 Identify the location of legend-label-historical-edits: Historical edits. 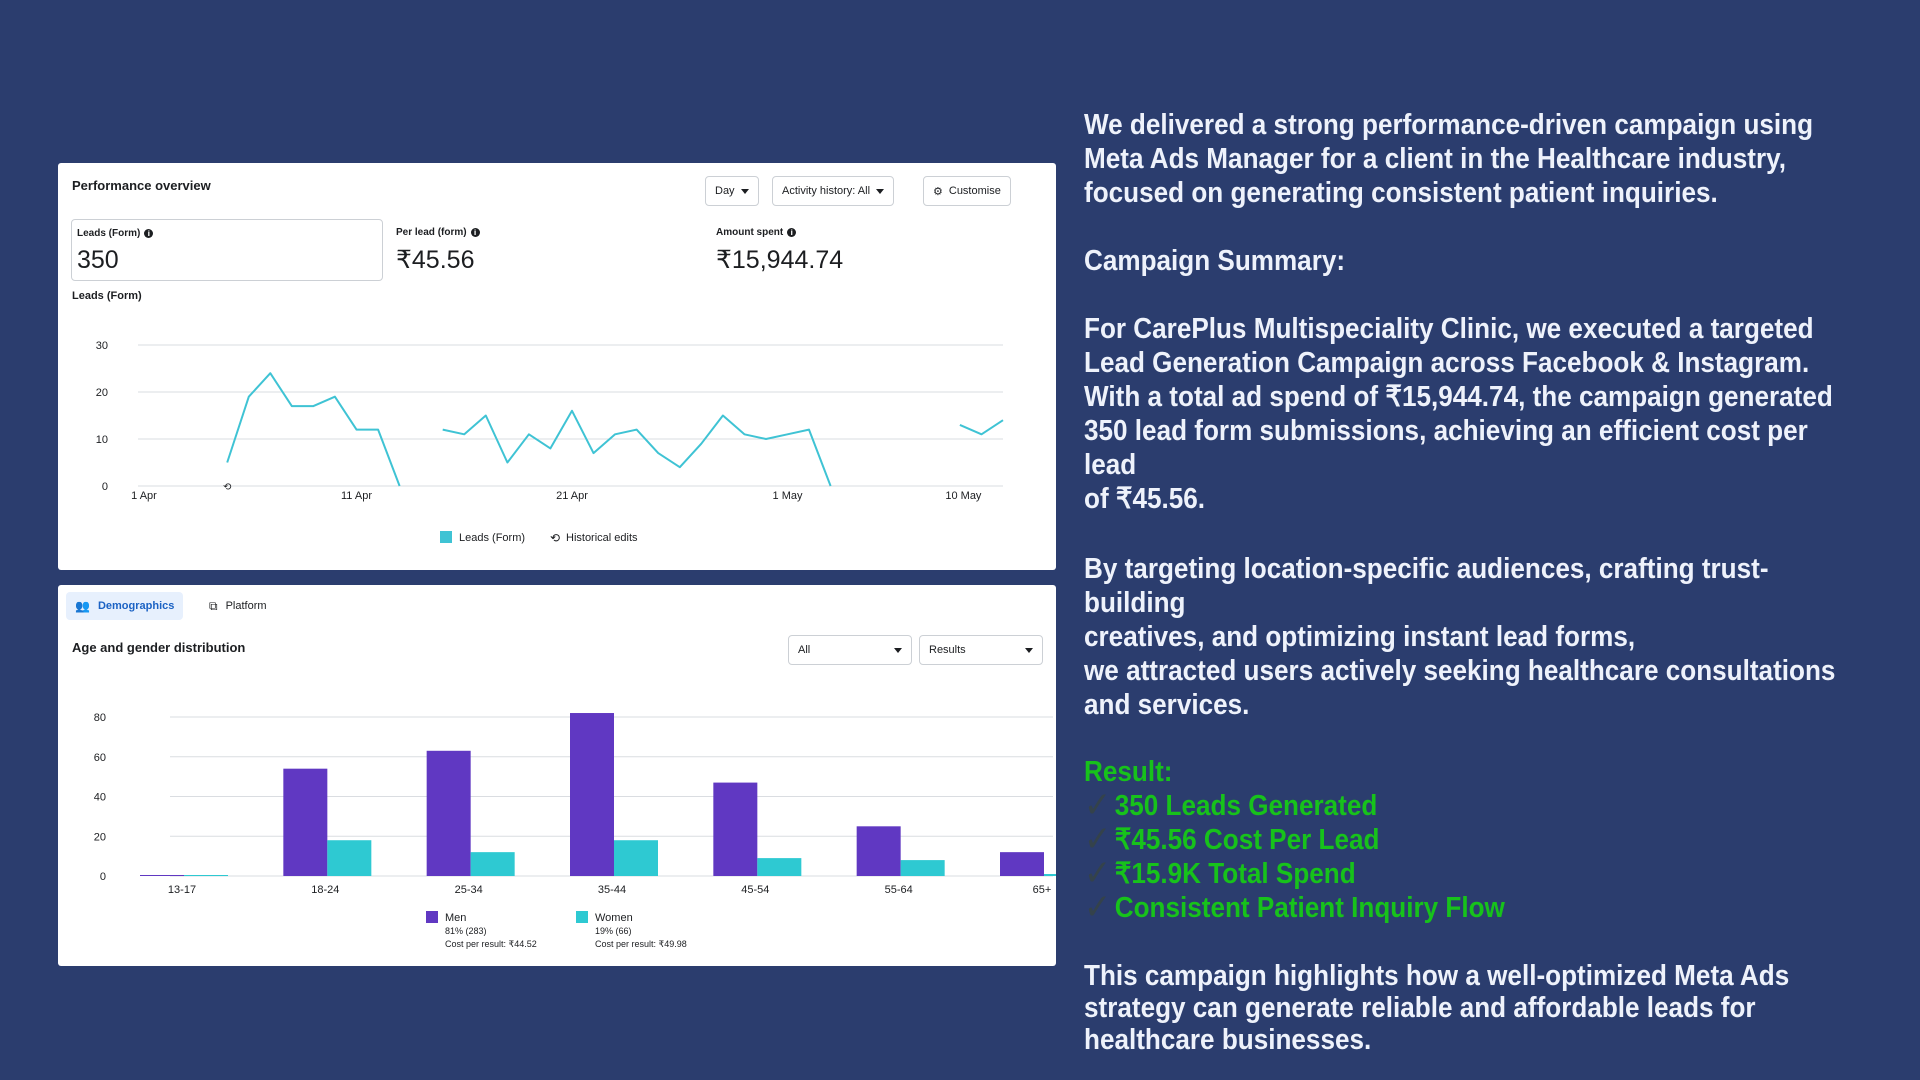
(602, 538).